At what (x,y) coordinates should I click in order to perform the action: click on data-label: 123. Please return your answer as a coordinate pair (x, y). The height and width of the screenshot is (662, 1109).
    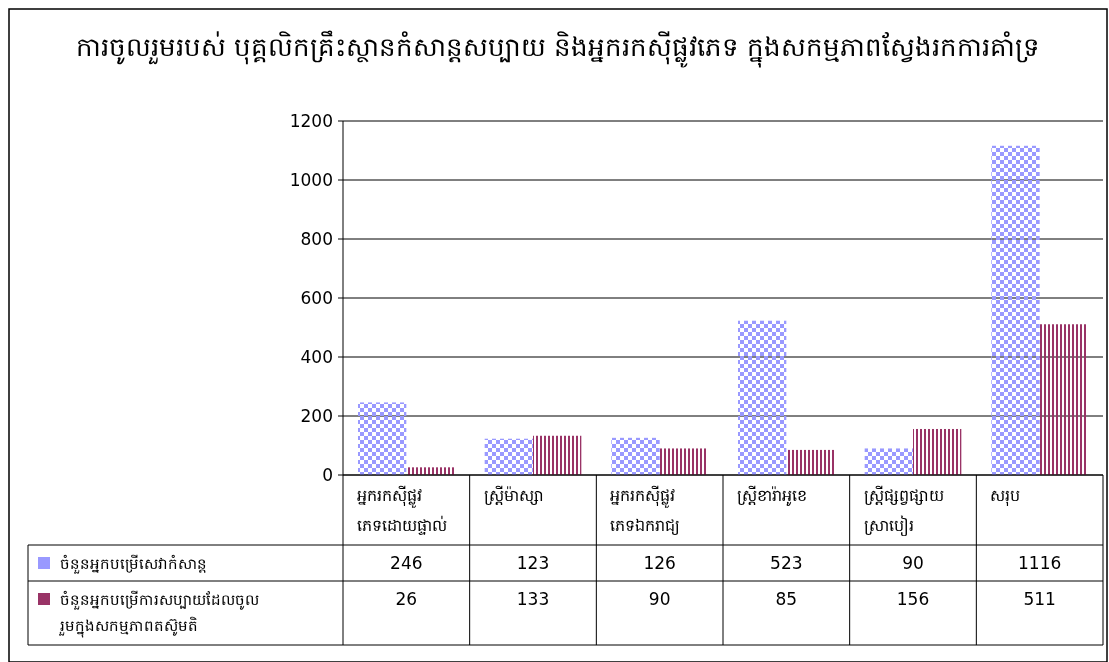
    Looking at the image, I should click on (533, 563).